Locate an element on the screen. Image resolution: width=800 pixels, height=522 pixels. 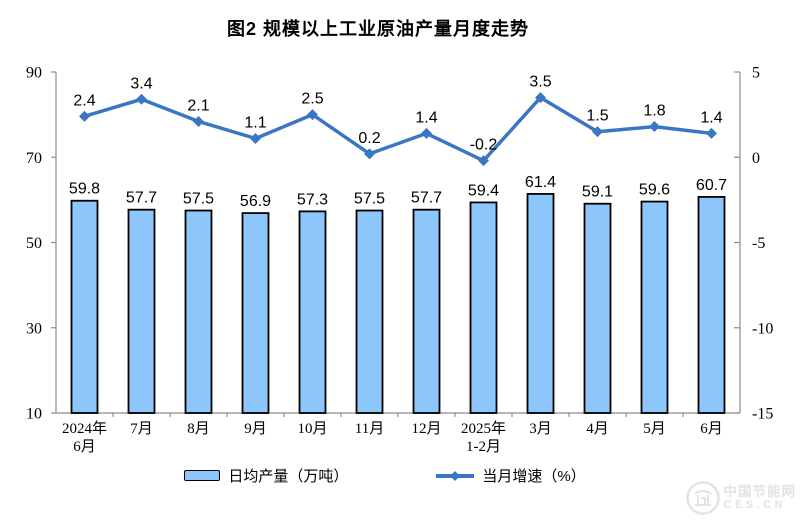
y-axis-right-label: 5 is located at coordinates (756, 73).